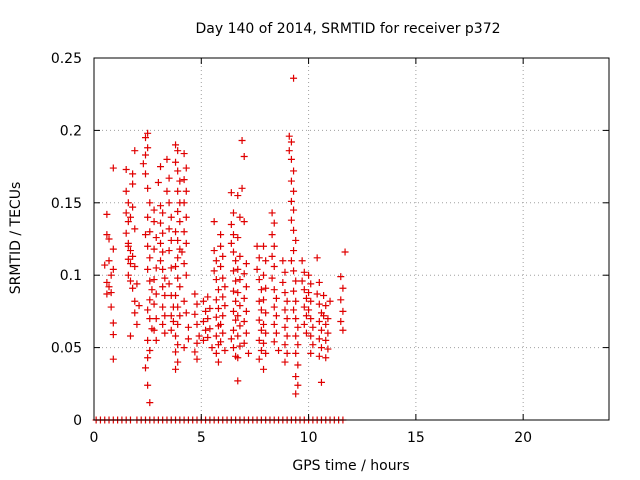  What do you see at coordinates (66, 349) in the screenshot?
I see `y-tick-label: 0.05` at bounding box center [66, 349].